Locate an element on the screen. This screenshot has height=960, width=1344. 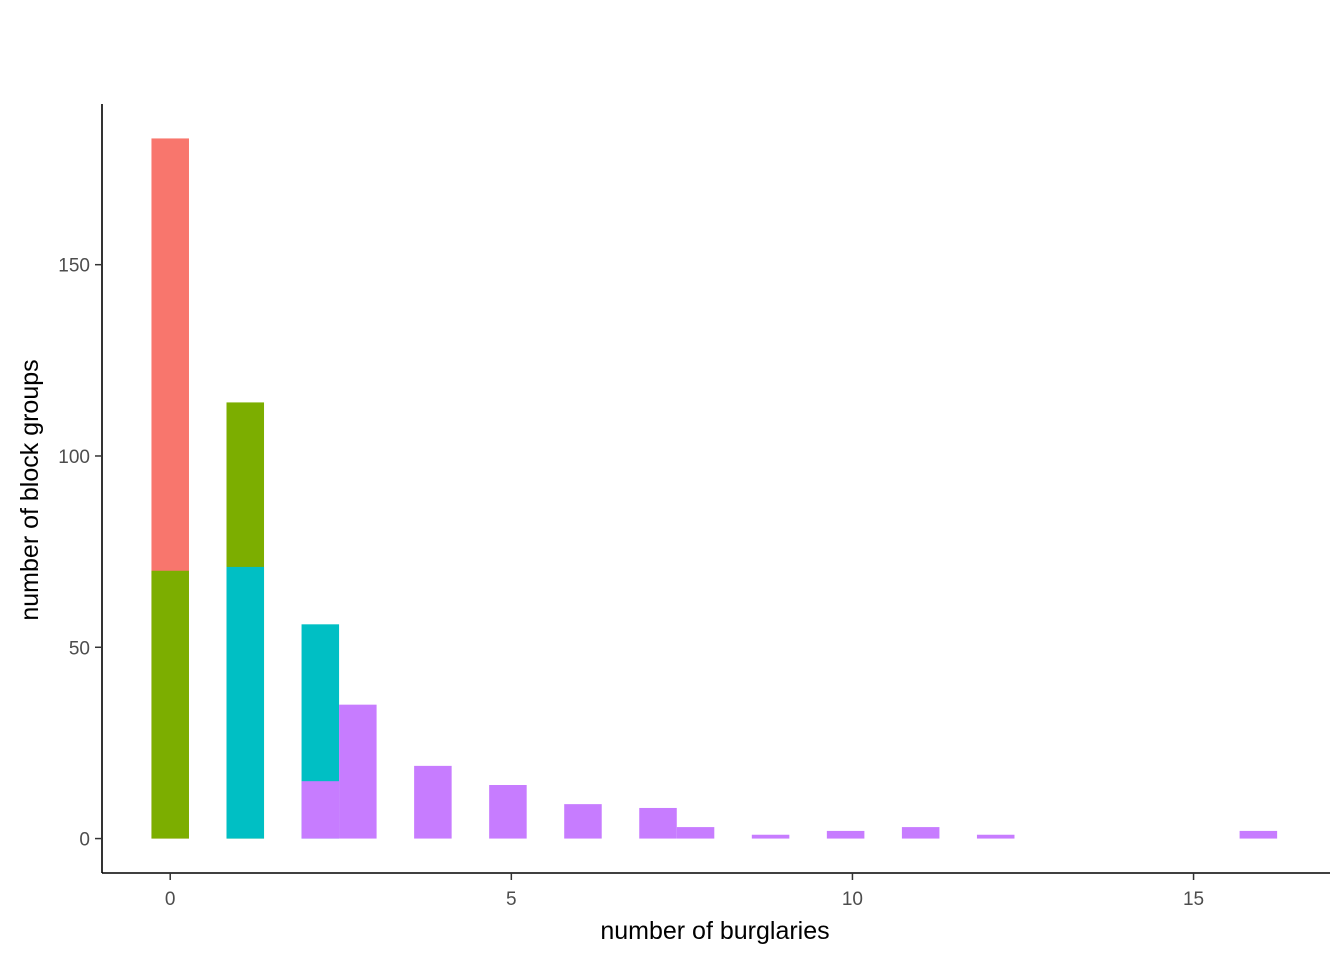
y-tick-label: 0 is located at coordinates (84, 840).